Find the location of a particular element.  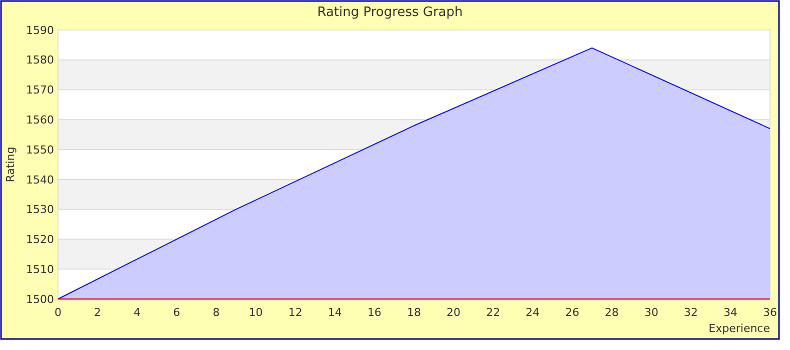

x-tick-label: 28 is located at coordinates (611, 312).